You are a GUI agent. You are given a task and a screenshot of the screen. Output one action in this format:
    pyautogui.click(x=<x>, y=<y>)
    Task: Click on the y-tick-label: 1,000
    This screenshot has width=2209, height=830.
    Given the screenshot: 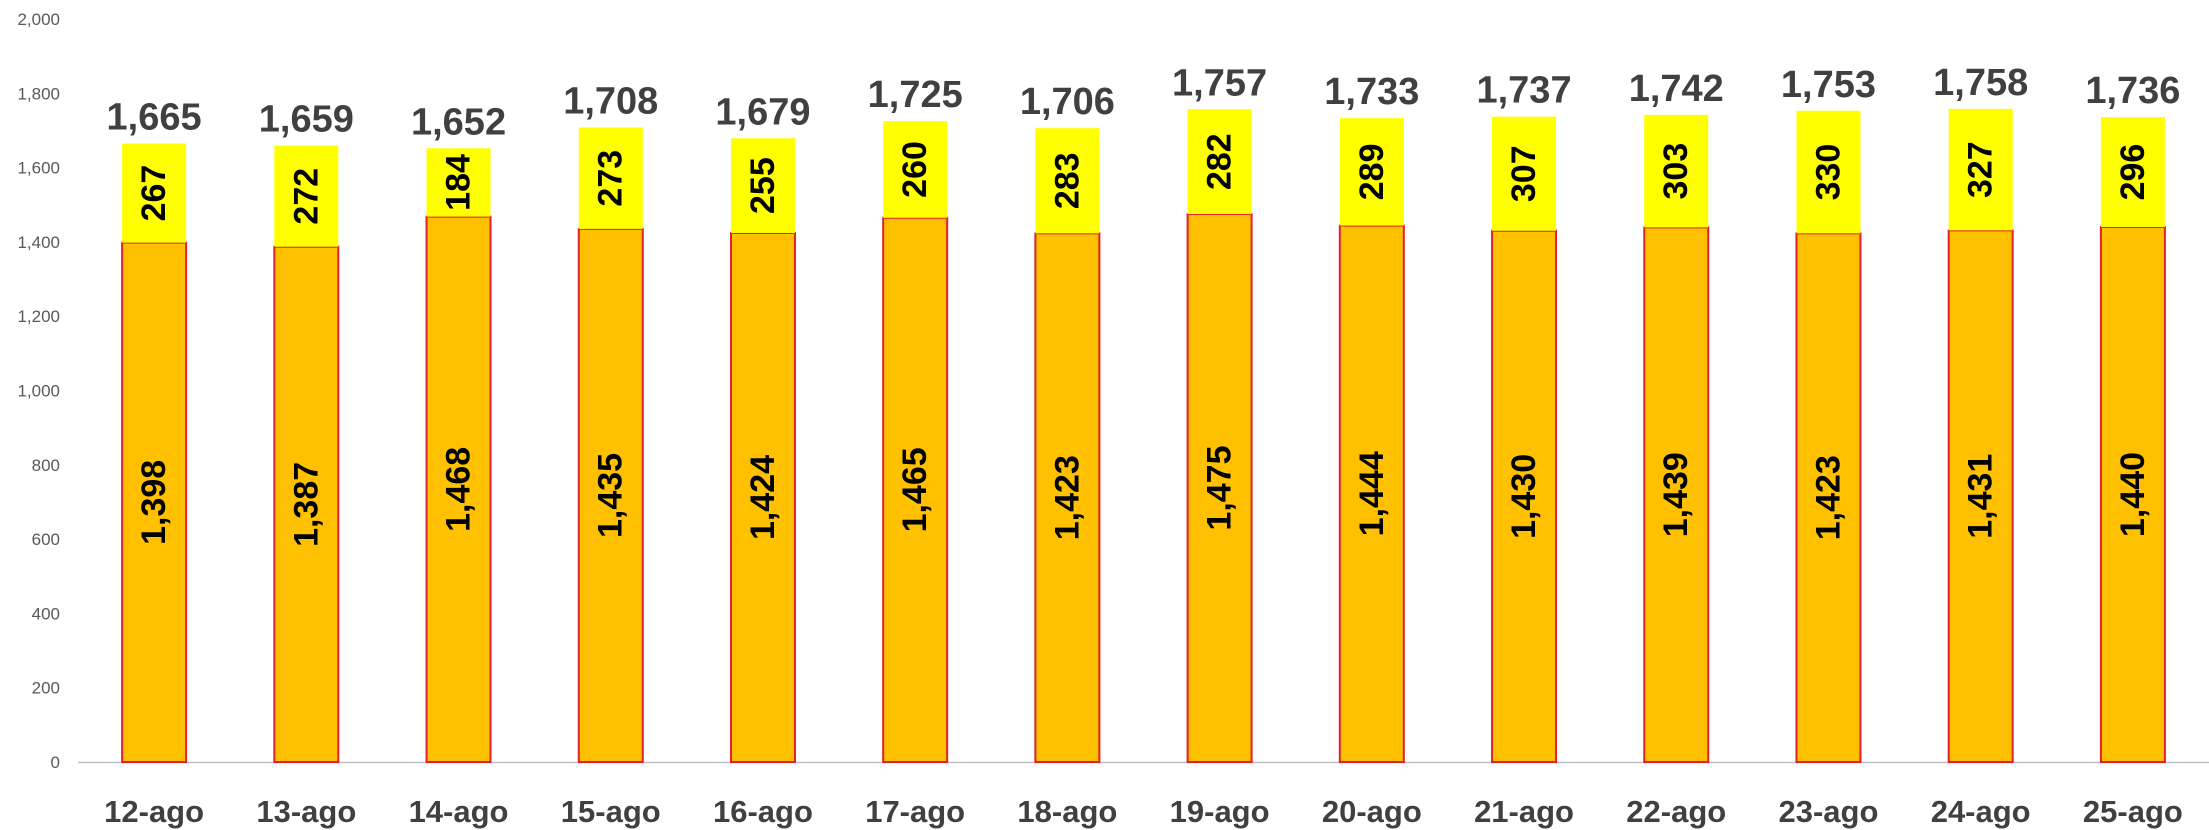 What is the action you would take?
    pyautogui.click(x=38, y=391)
    